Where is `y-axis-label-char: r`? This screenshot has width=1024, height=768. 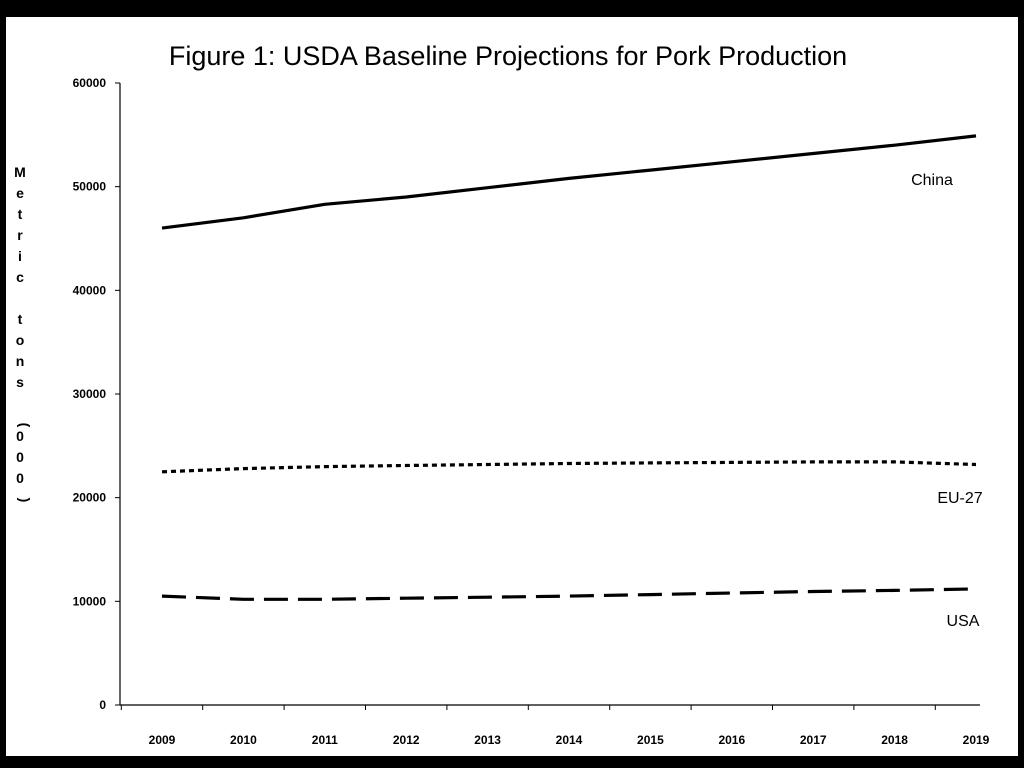 y-axis-label-char: r is located at coordinates (20, 235).